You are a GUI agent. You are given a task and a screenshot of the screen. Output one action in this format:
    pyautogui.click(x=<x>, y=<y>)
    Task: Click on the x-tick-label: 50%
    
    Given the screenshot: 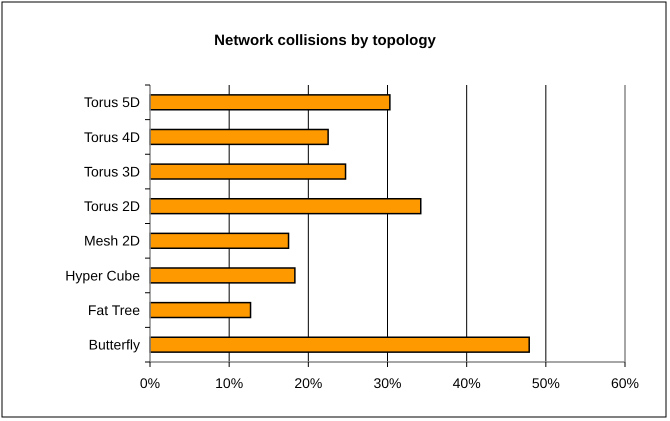 What is the action you would take?
    pyautogui.click(x=546, y=383)
    